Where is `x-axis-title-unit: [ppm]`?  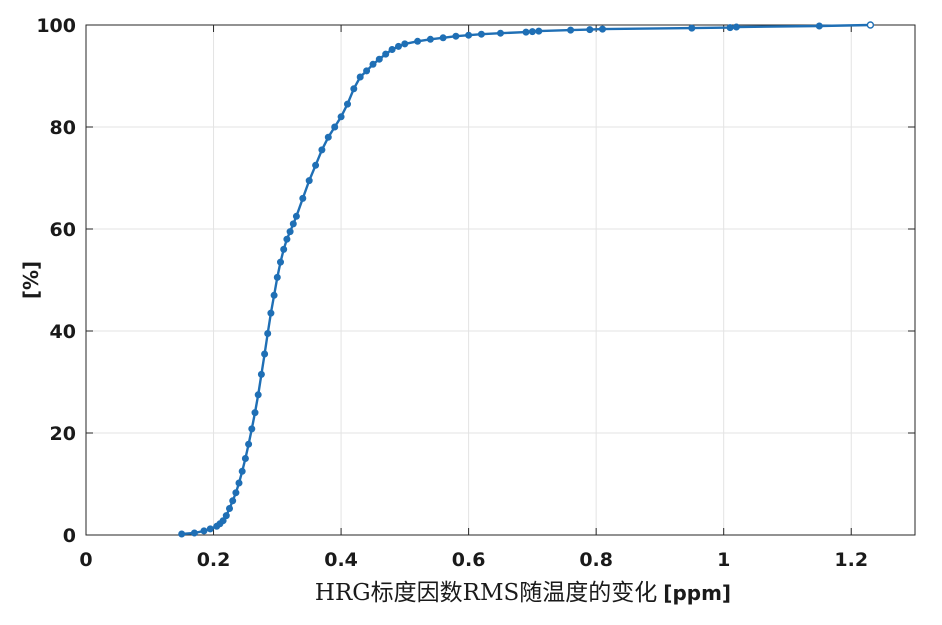 x-axis-title-unit: [ppm] is located at coordinates (697, 593).